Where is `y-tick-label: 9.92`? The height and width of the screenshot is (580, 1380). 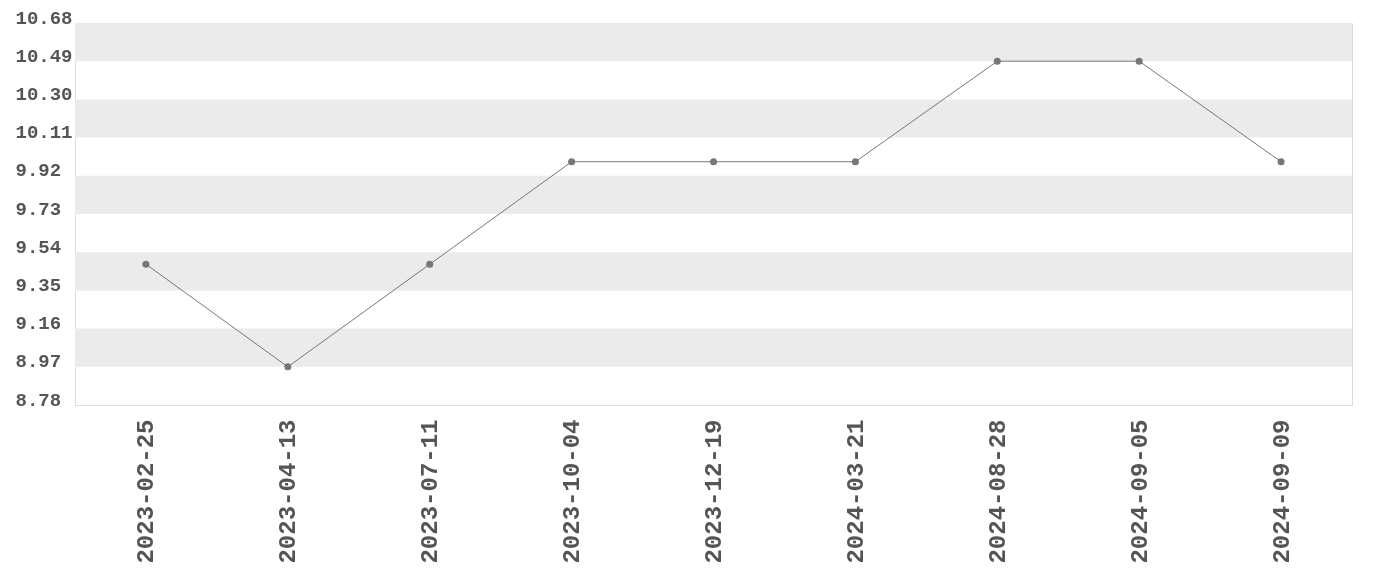 y-tick-label: 9.92 is located at coordinates (38, 171).